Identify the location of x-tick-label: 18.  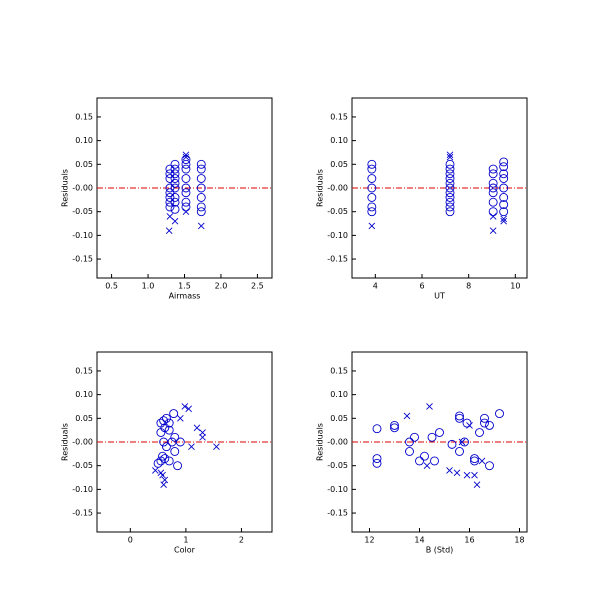
(519, 540).